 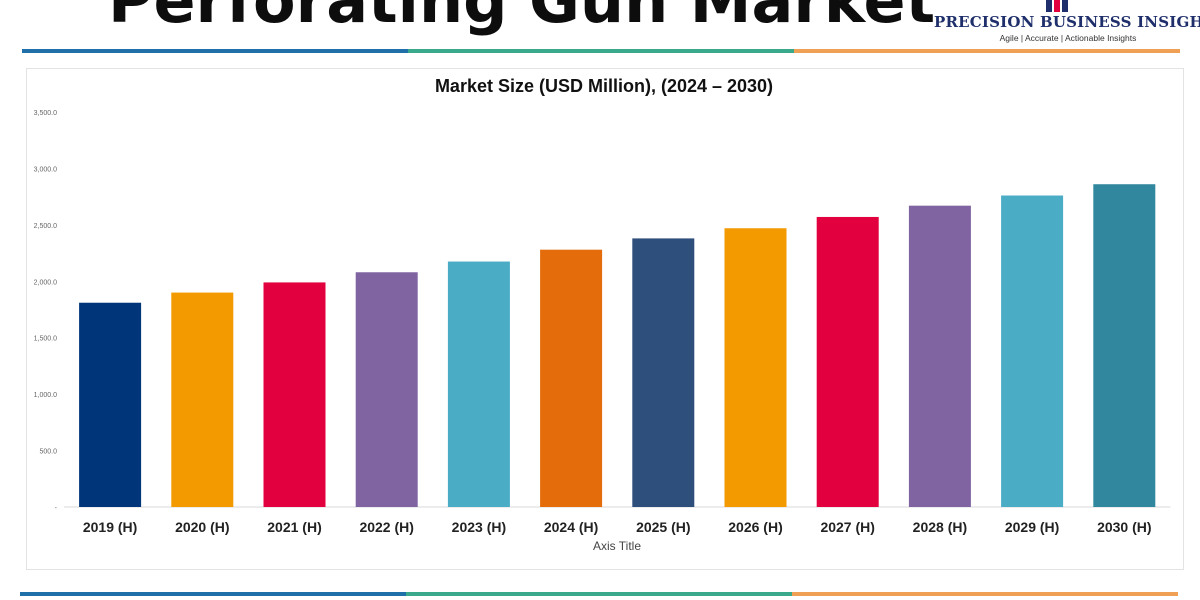 What do you see at coordinates (522, 18) in the screenshot?
I see `page-title: Perforating Gun Market` at bounding box center [522, 18].